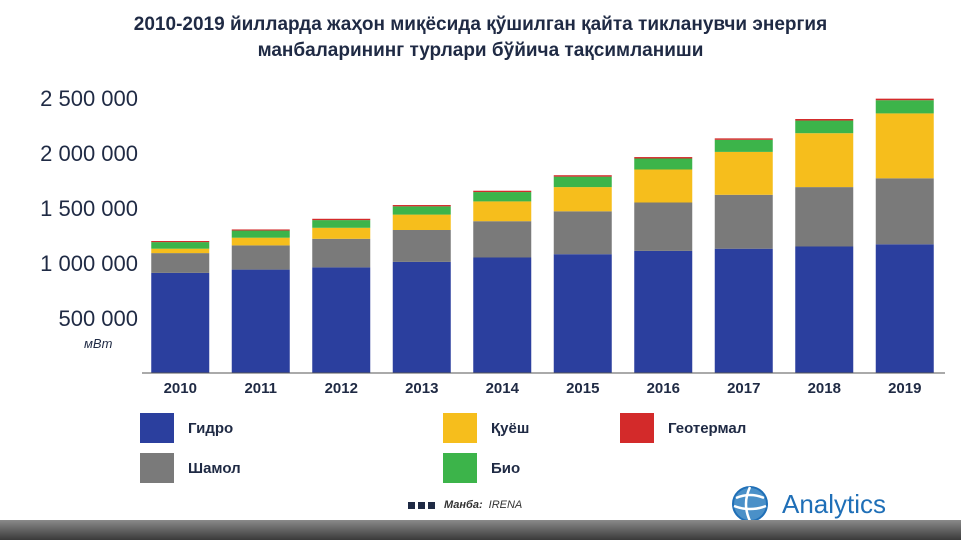 The image size is (961, 540). I want to click on bar-hydro-2014, so click(502, 315).